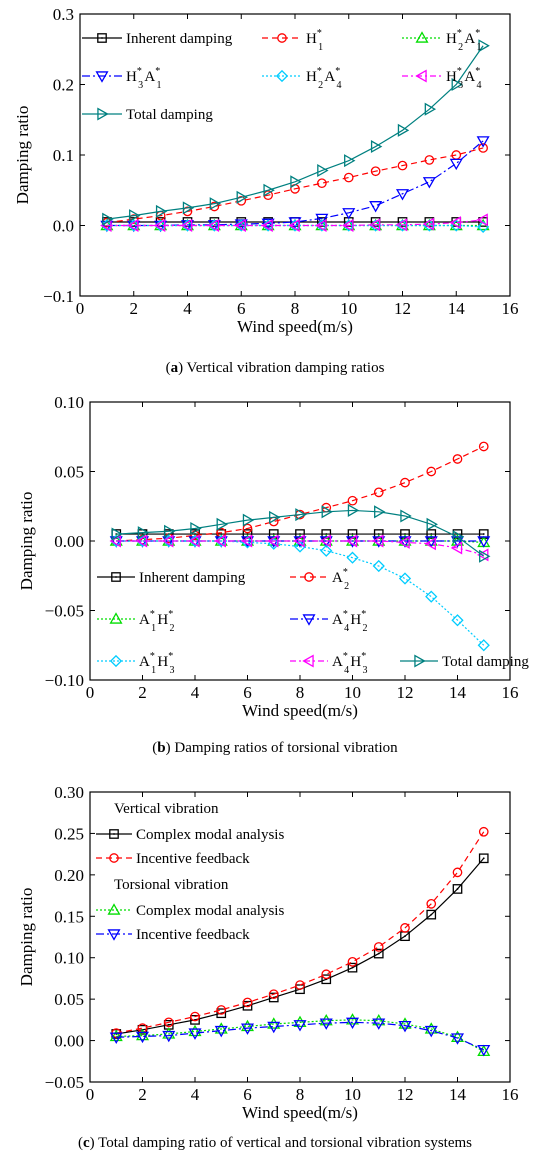 This screenshot has height=1160, width=550. Describe the element at coordinates (157, 39) in the screenshot. I see `legend-item: Inherent damping` at that location.